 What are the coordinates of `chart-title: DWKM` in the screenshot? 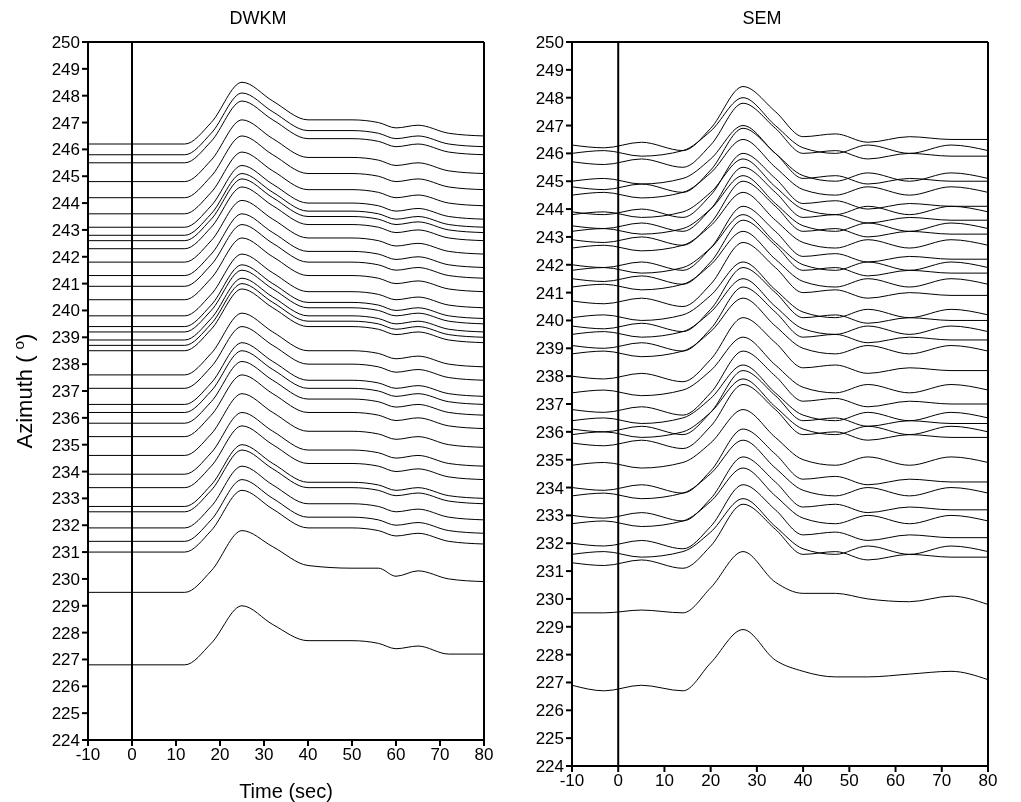 It's located at (258, 19).